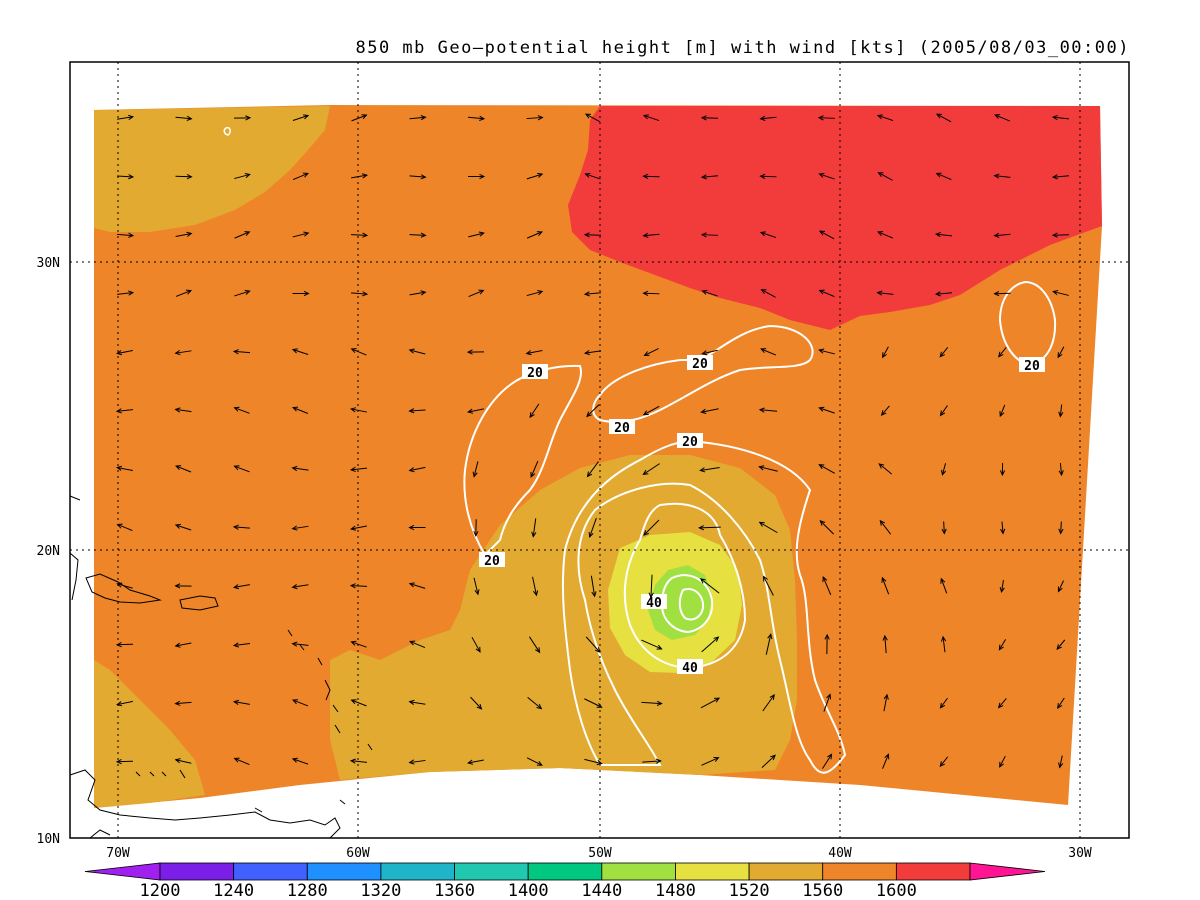 The image size is (1200, 900). Describe the element at coordinates (123, 588) in the screenshot. I see `coast-hispaniola` at that location.